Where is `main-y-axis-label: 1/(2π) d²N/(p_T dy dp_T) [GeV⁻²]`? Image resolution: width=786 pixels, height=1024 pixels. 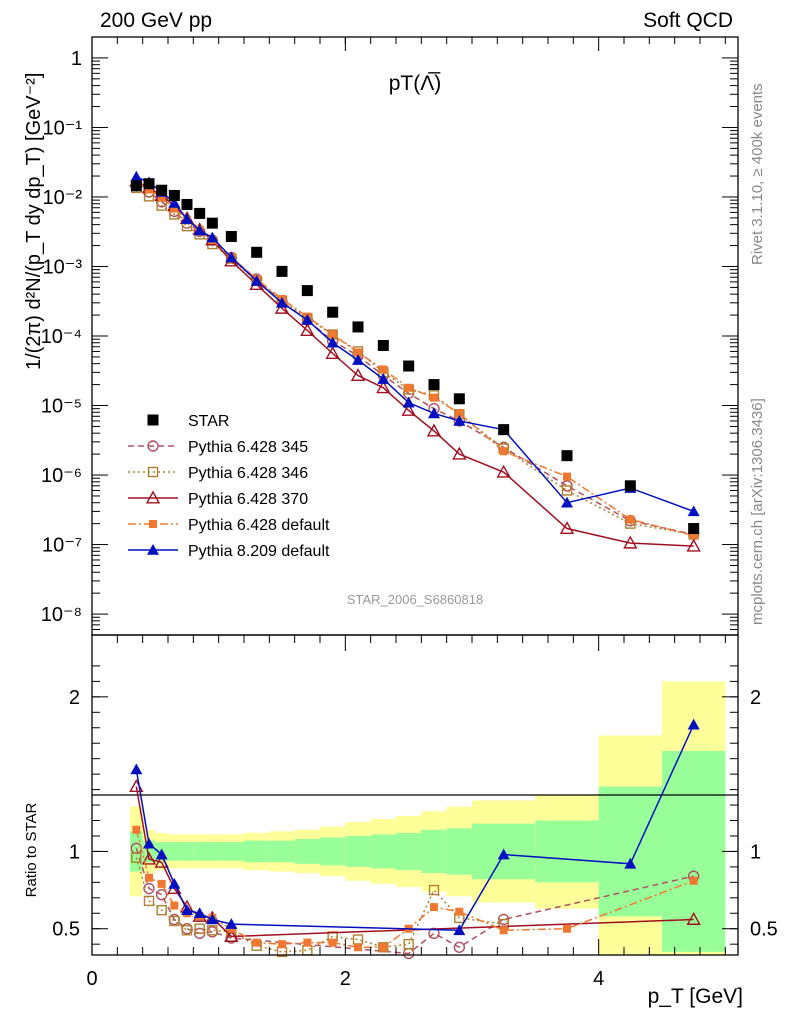 main-y-axis-label: 1/(2π) d²N/(p_T dy dp_T) [GeV⁻²] is located at coordinates (34, 221).